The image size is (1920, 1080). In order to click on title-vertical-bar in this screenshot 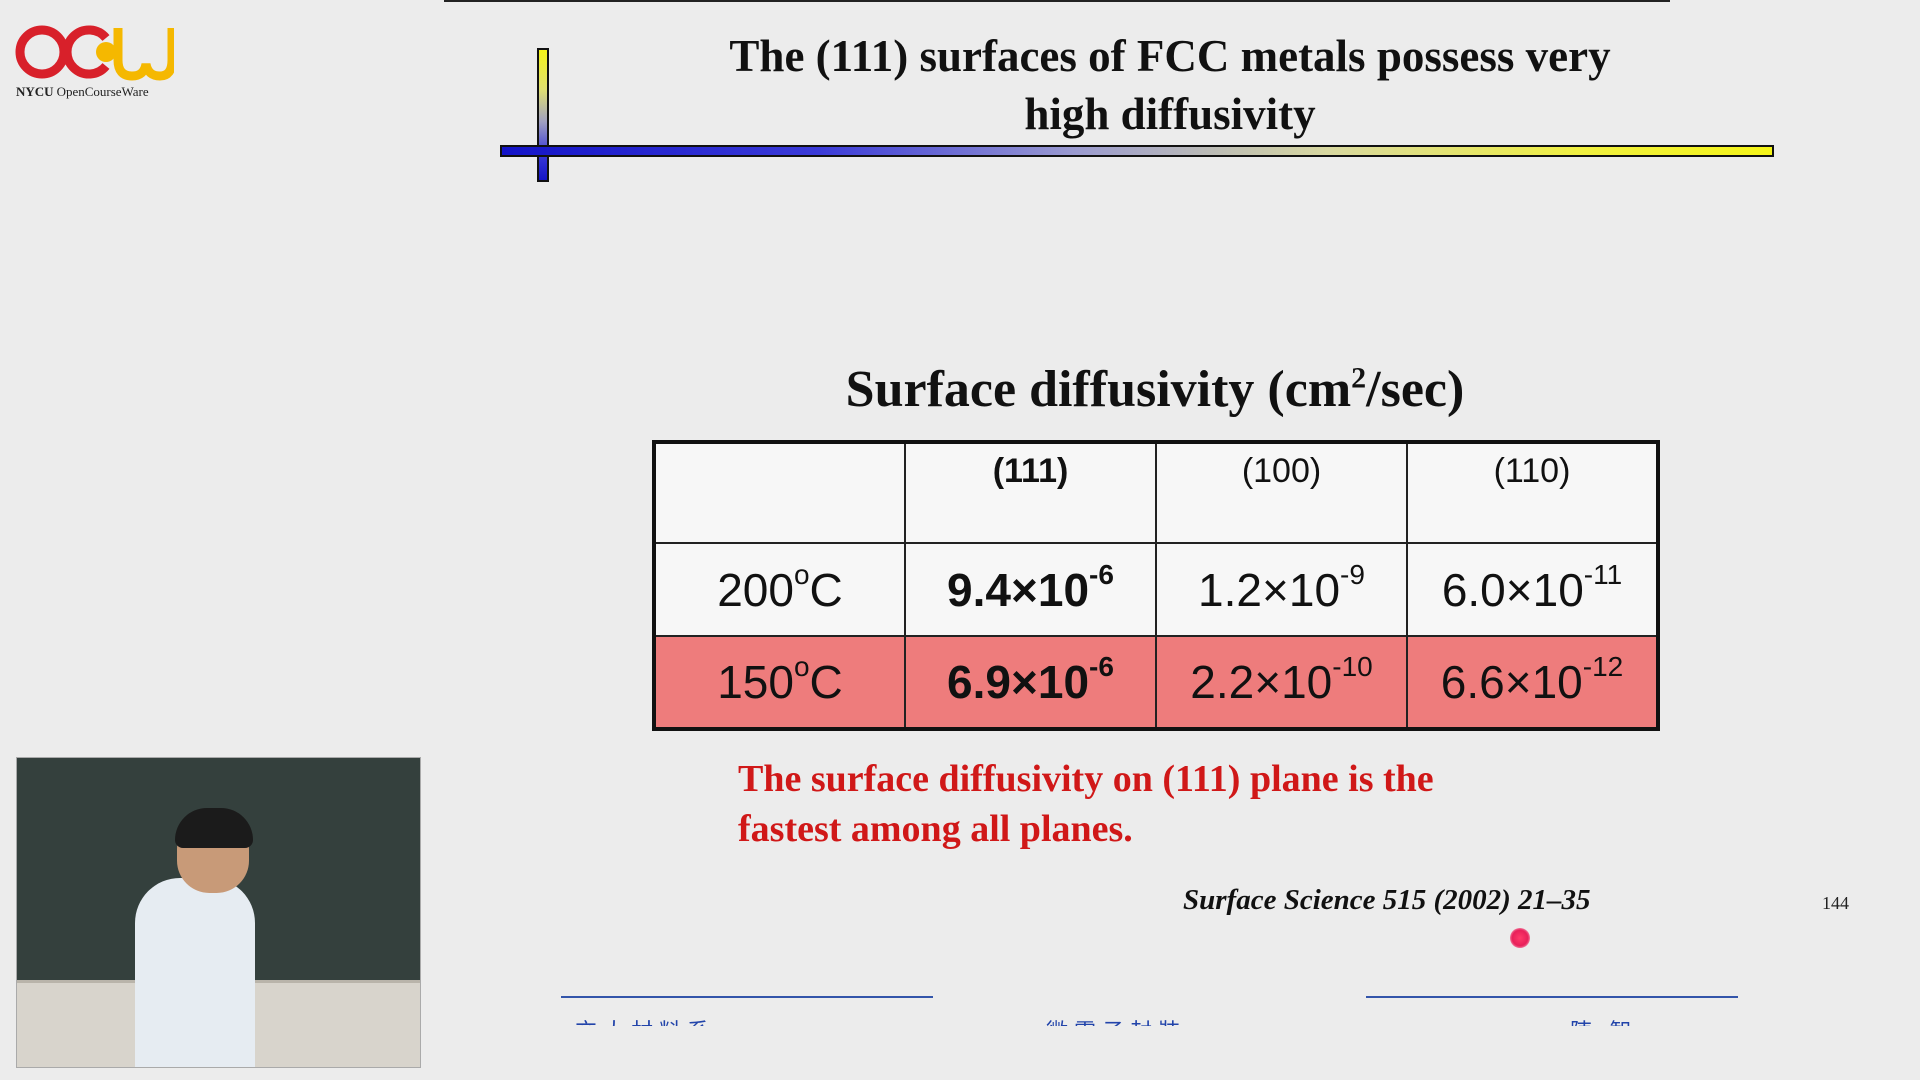, I will do `click(543, 115)`.